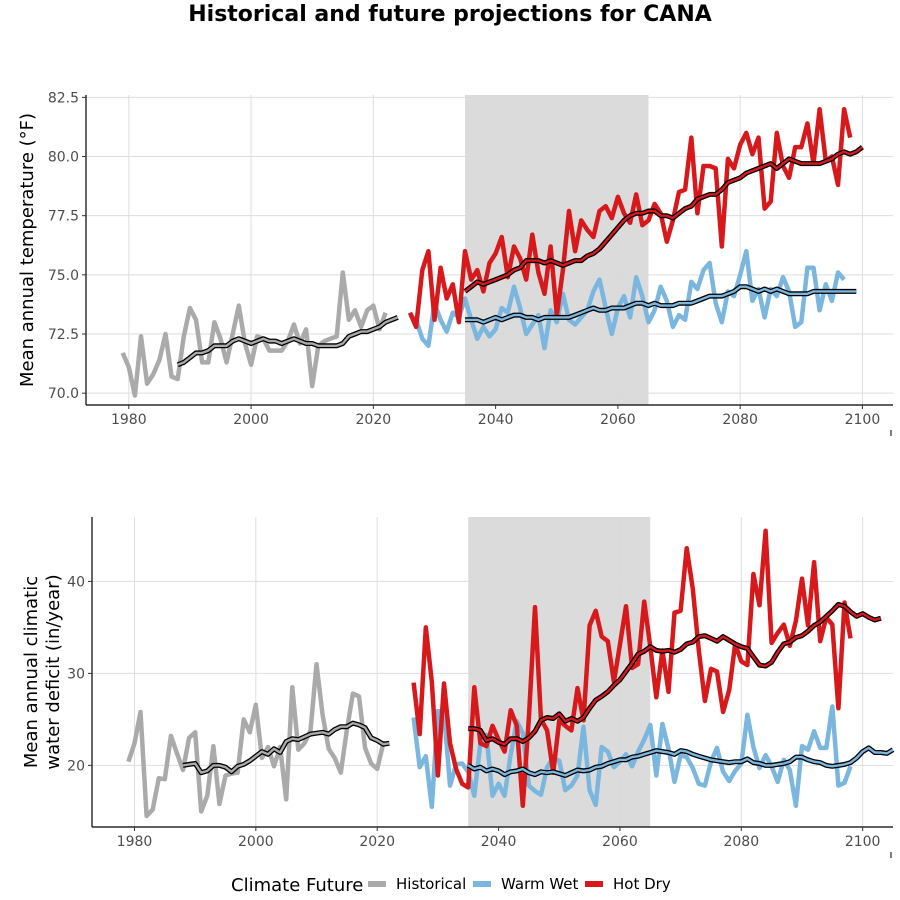 This screenshot has width=900, height=900. I want to click on series-line-hot-dry, so click(630, 218).